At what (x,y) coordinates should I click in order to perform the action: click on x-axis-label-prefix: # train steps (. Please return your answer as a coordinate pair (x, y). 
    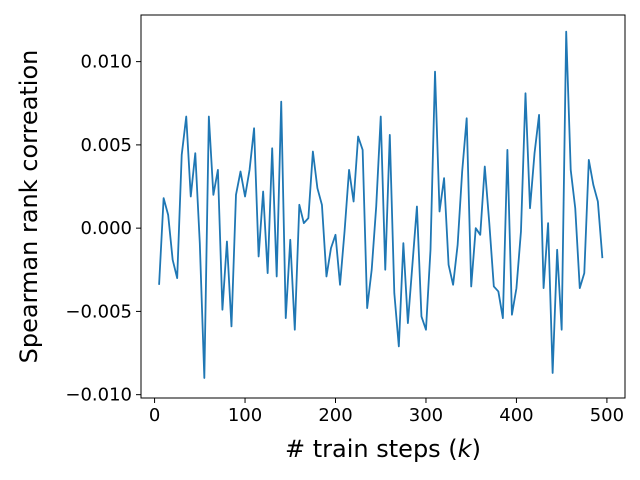
    Looking at the image, I should click on (371, 449).